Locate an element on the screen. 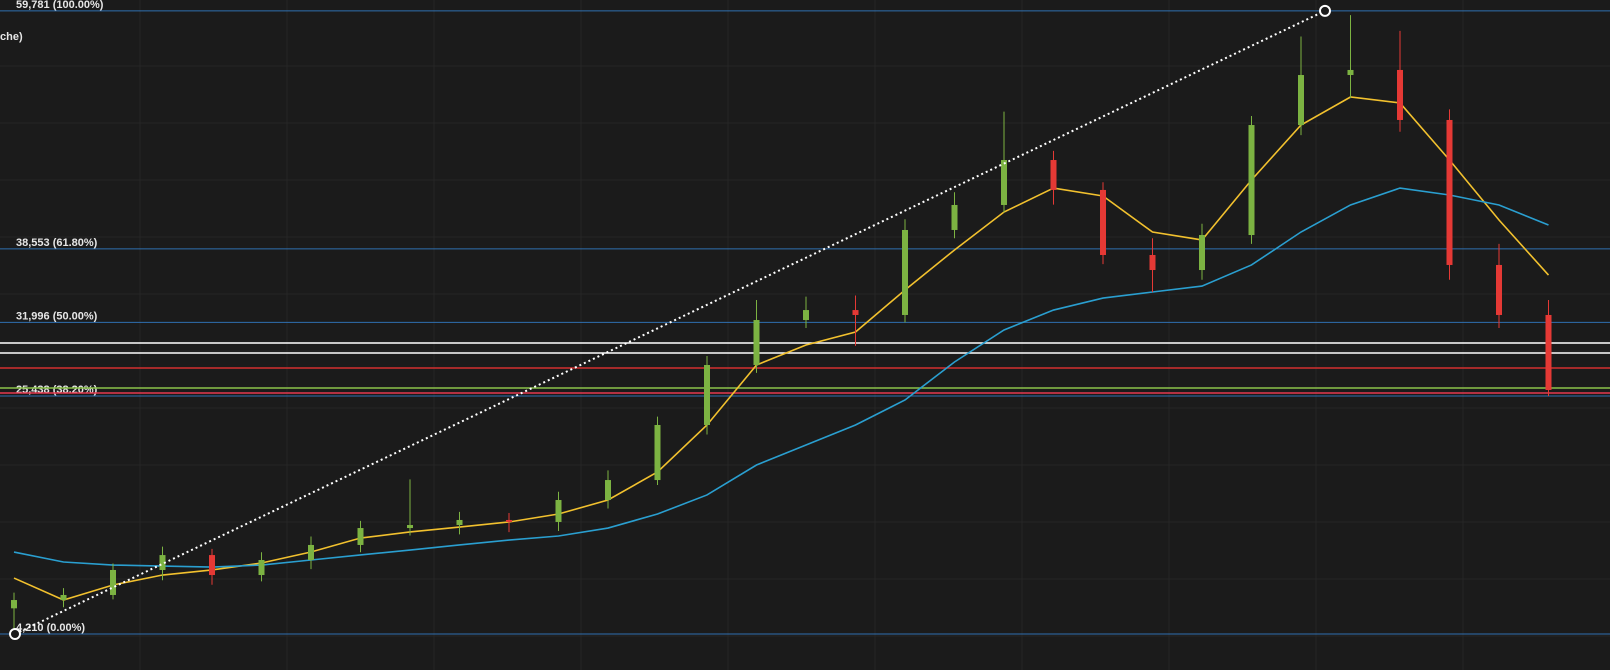  fib-label: 4,210 (0.00%) is located at coordinates (50, 628).